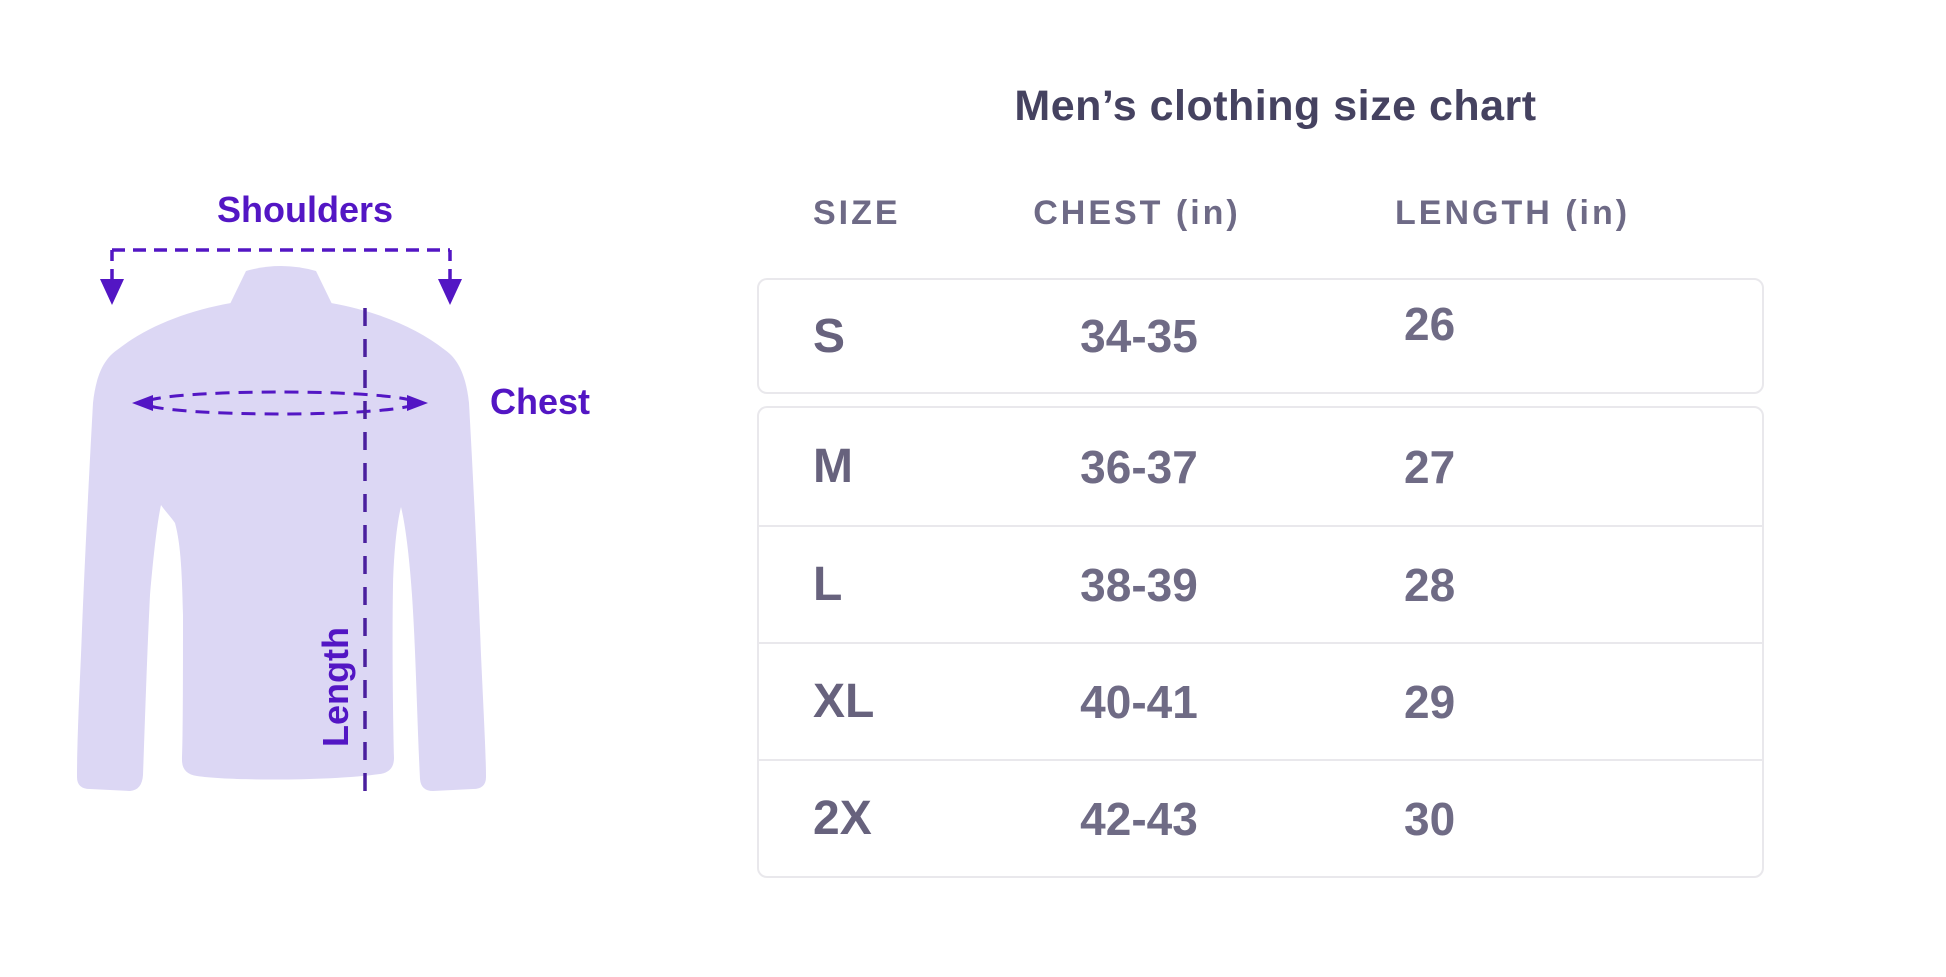 This screenshot has width=1946, height=977. Describe the element at coordinates (1139, 584) in the screenshot. I see `chest-value: 38-39` at that location.